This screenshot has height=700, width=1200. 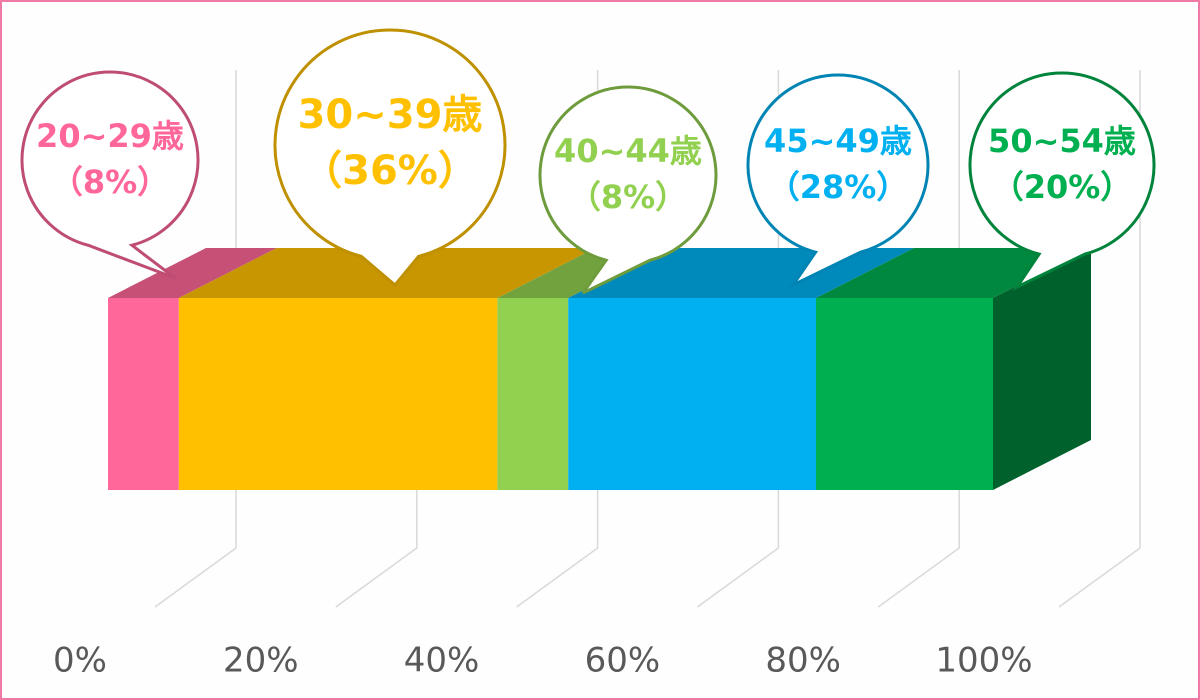 I want to click on x-tick-label: 100%, so click(x=983, y=661).